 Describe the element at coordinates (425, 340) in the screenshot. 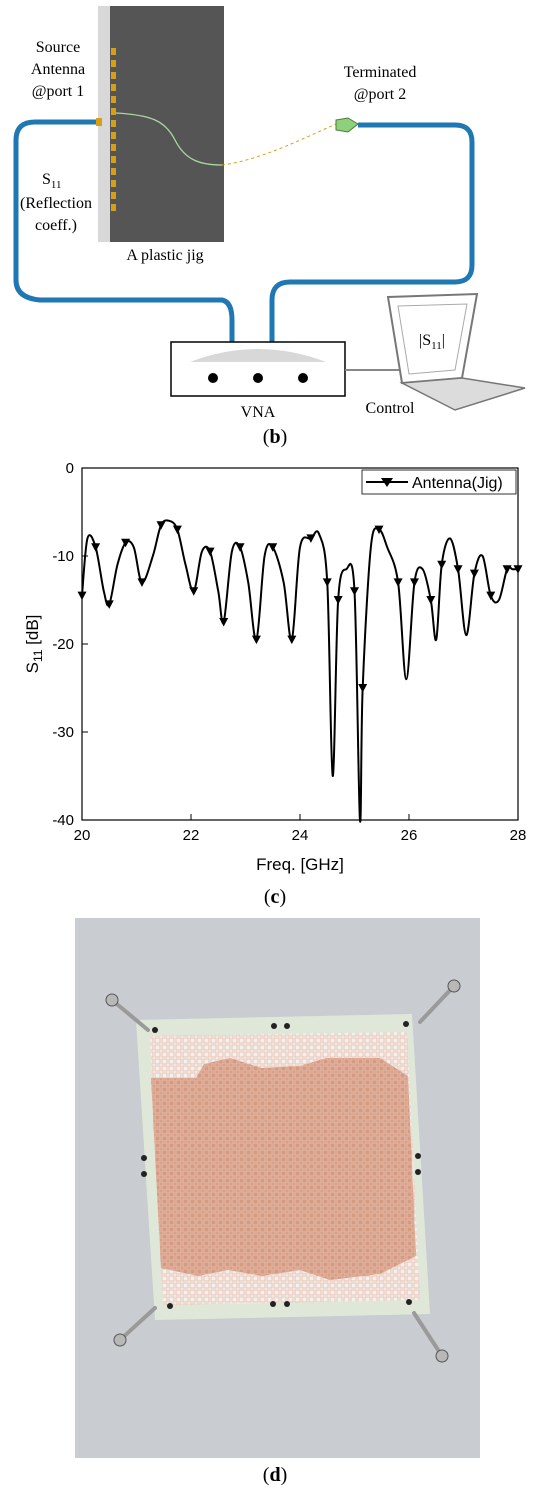

I see `screen-main: |S` at that location.